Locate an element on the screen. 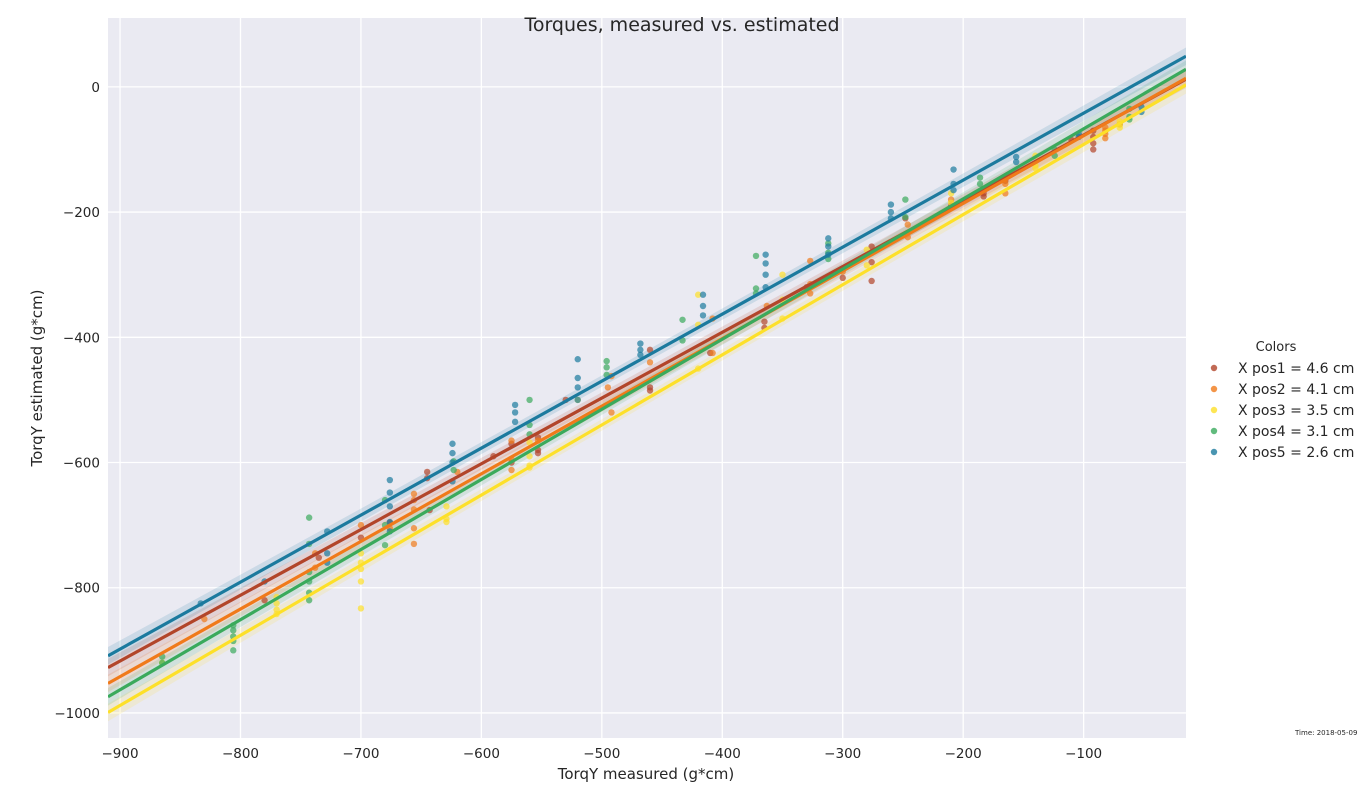  x-tick-label: −900 is located at coordinates (119, 754).